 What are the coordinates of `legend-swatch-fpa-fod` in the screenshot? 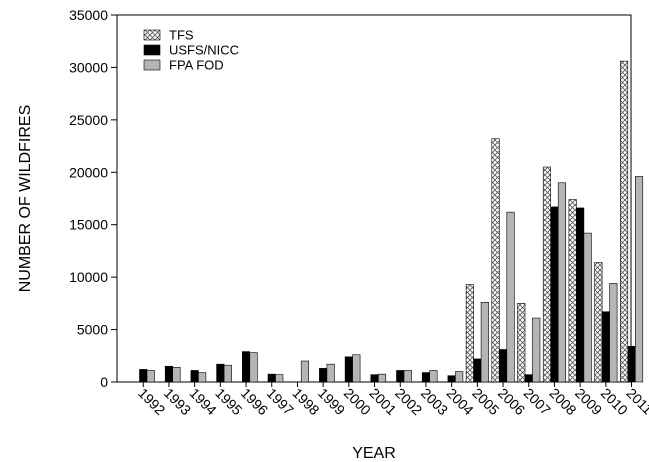 It's located at (152, 65).